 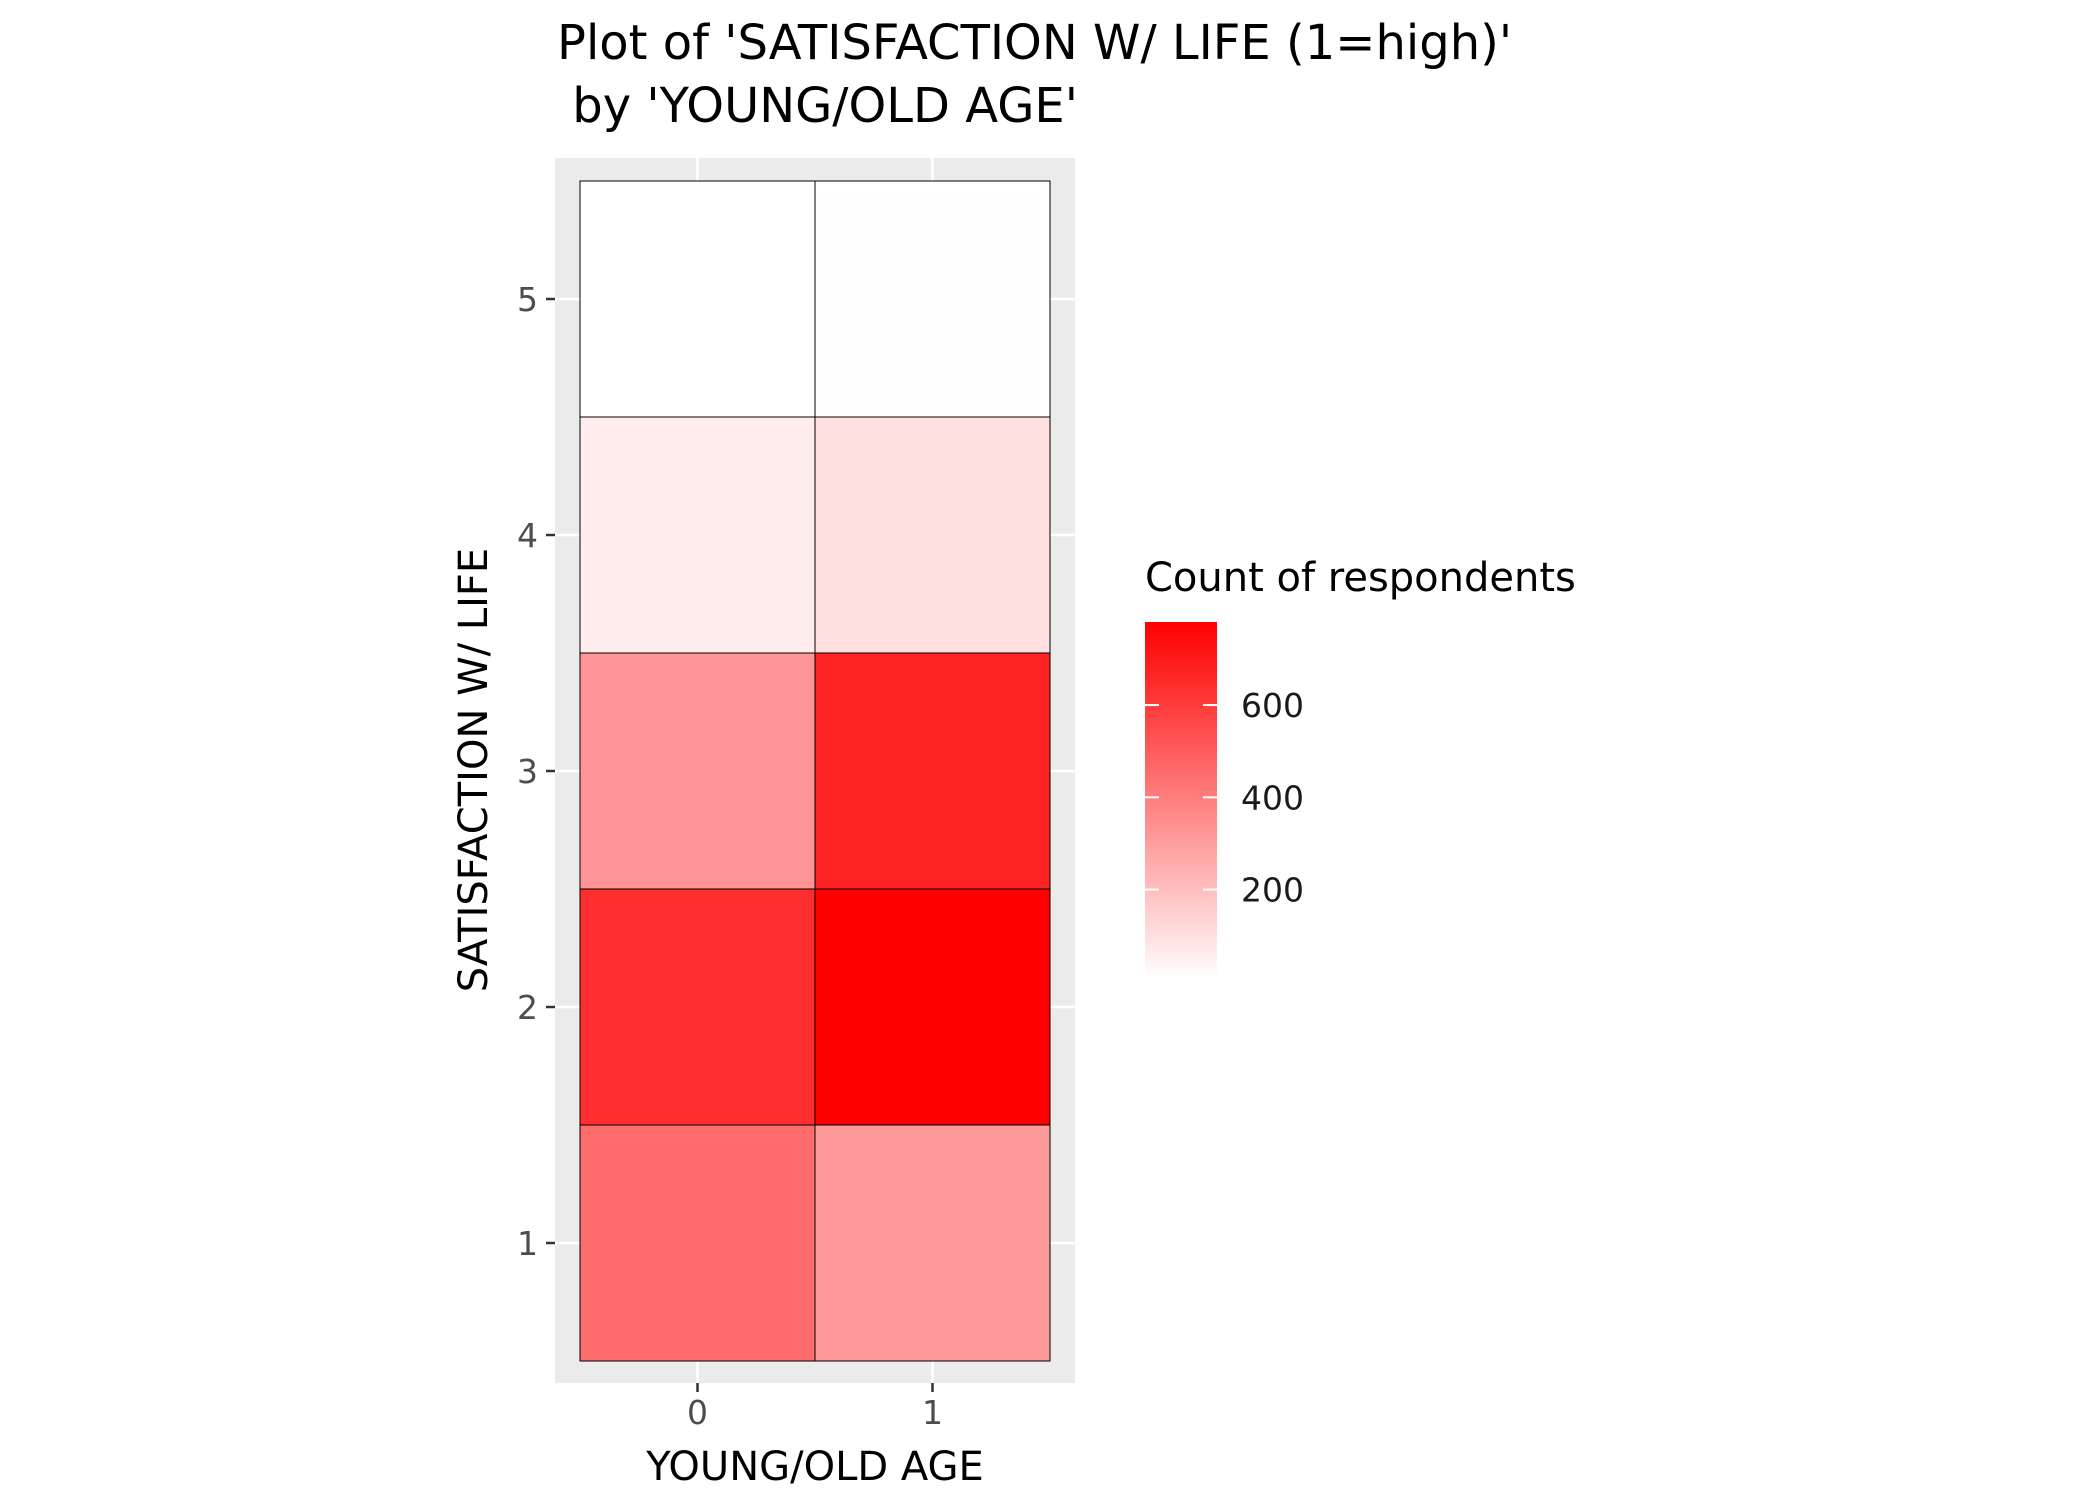 What do you see at coordinates (1034, 43) in the screenshot?
I see `chart-title-line-1: Plot of 'SATISFACTION W/ LIFE (1=high)'` at bounding box center [1034, 43].